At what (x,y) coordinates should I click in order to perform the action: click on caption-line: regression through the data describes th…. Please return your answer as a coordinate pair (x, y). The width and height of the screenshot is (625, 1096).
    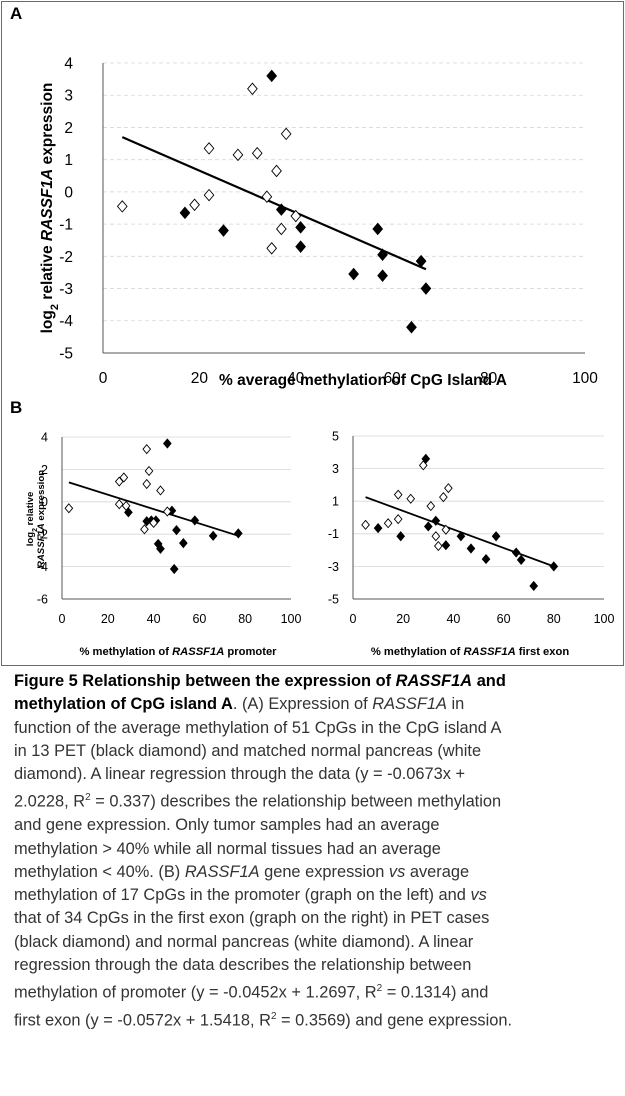
    Looking at the image, I should click on (243, 965).